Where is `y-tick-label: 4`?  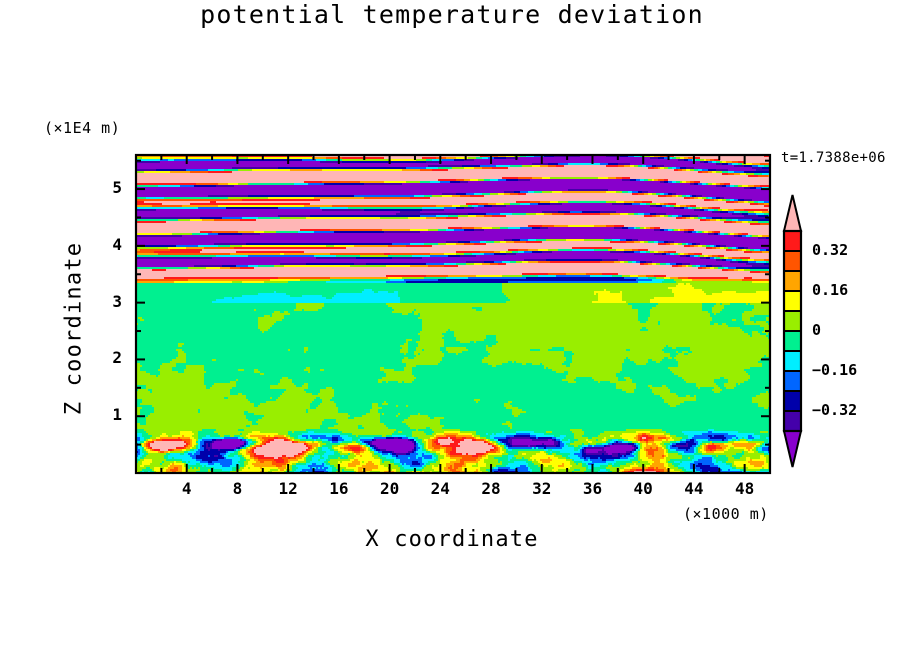 y-tick-label: 4 is located at coordinates (117, 244).